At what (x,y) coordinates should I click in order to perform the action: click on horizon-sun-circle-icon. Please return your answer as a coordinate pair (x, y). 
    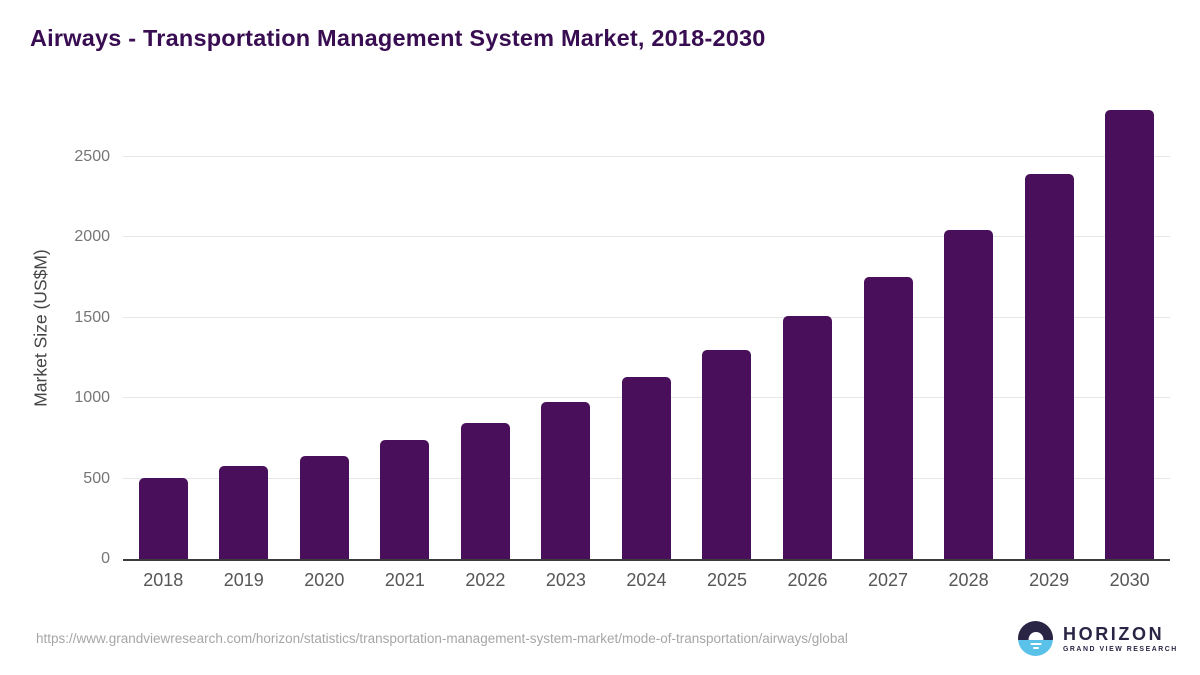
    Looking at the image, I should click on (1035, 638).